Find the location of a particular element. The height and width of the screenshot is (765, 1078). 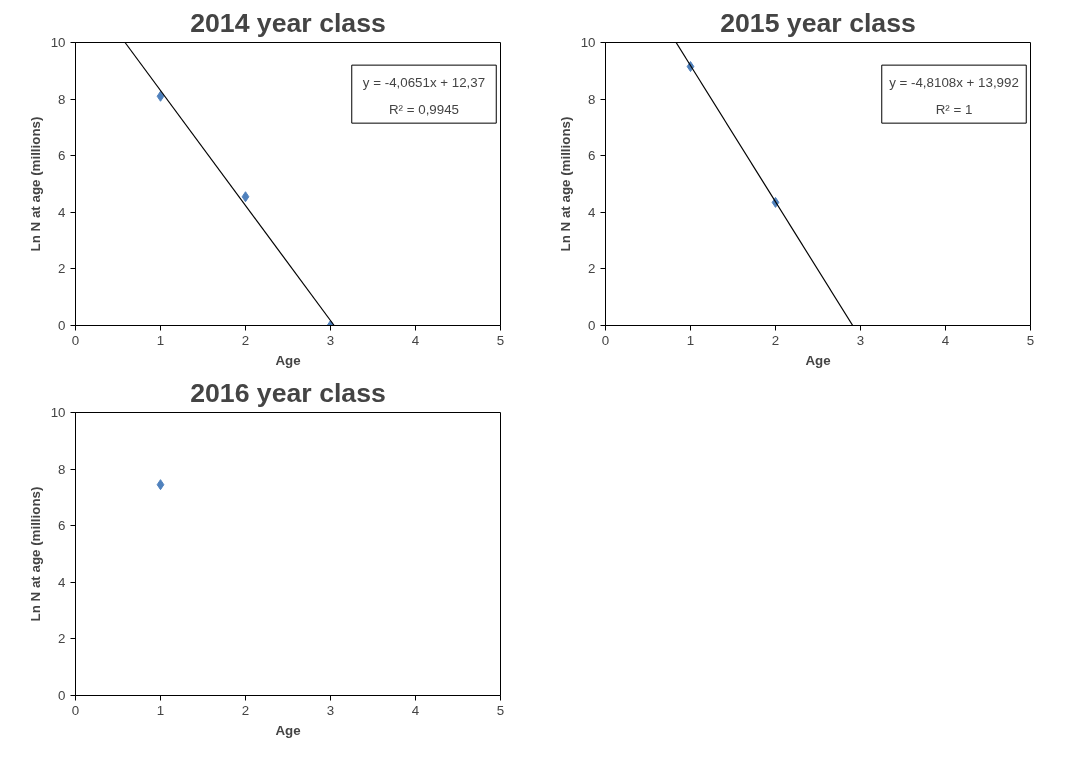

chart-title: 2016 year class is located at coordinates (288, 392).